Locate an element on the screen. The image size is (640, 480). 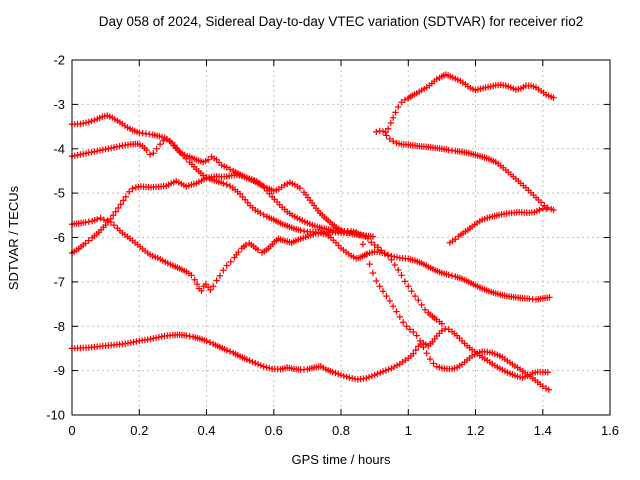
y-tick-label: -7 is located at coordinates (59, 281).